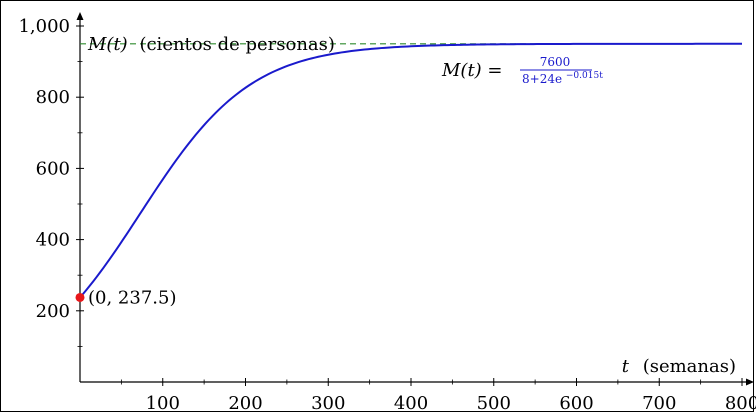 The image size is (756, 414). What do you see at coordinates (522, 70) in the screenshot?
I see `formula-annotation: M(t) = 7600 8+24e −0.015t` at bounding box center [522, 70].